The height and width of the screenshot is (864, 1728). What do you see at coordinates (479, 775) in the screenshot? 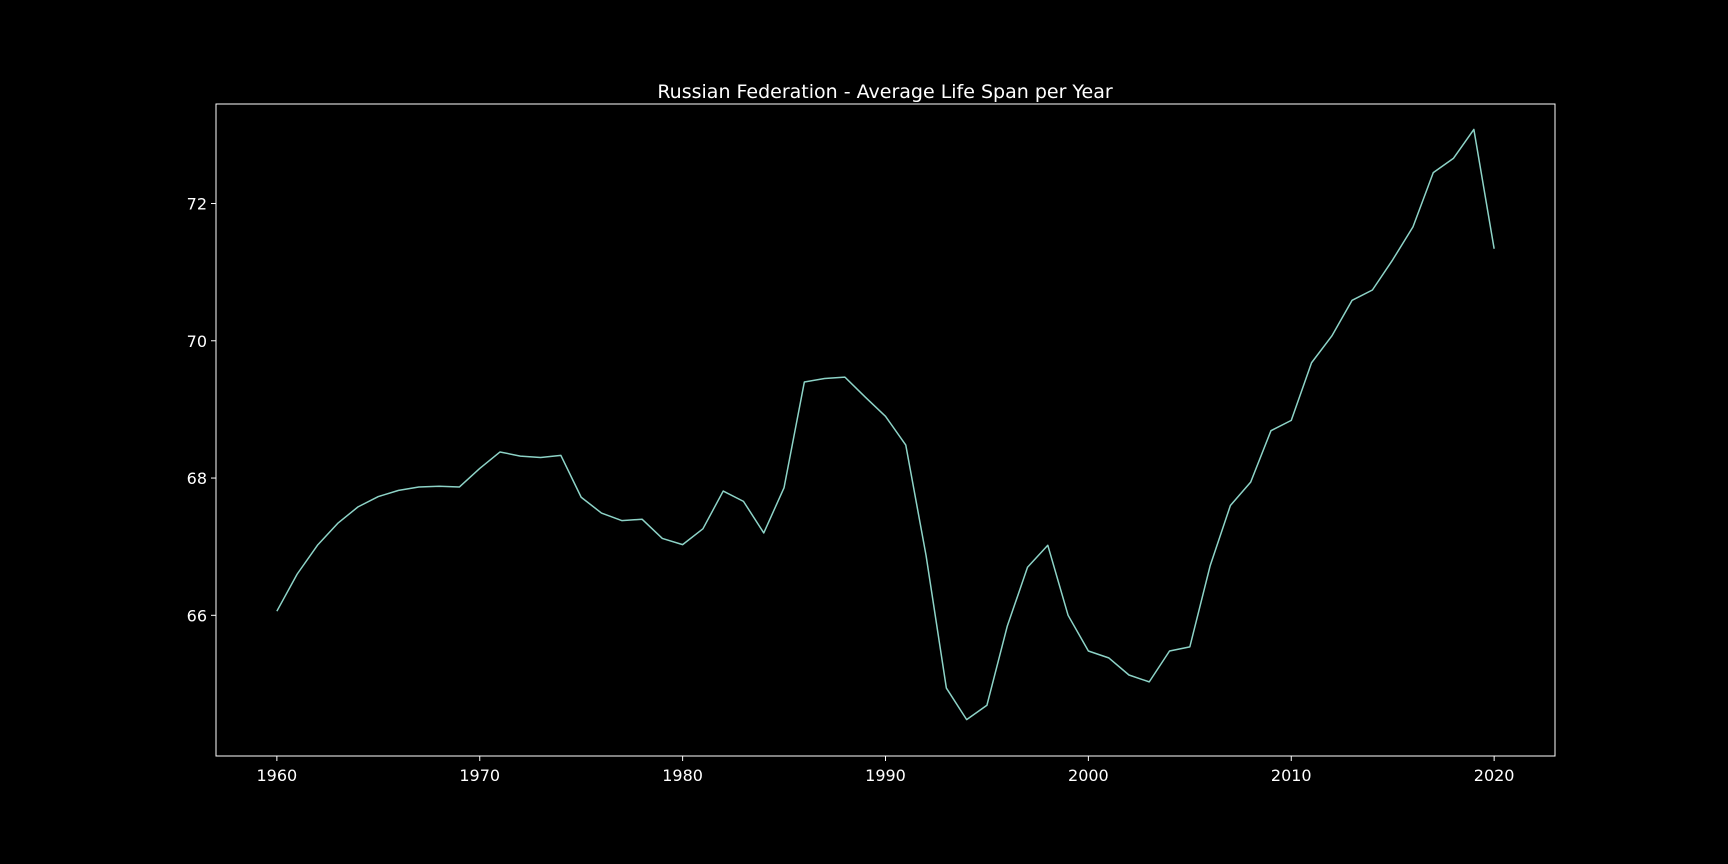
I see `x-tick-label: 1970` at bounding box center [479, 775].